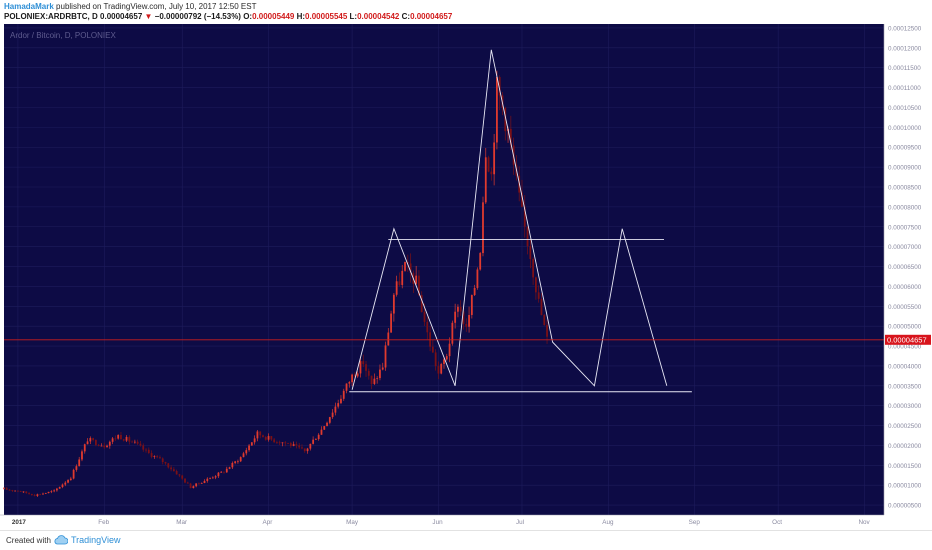 The image size is (932, 550). I want to click on x-tick-label: Jun, so click(437, 522).